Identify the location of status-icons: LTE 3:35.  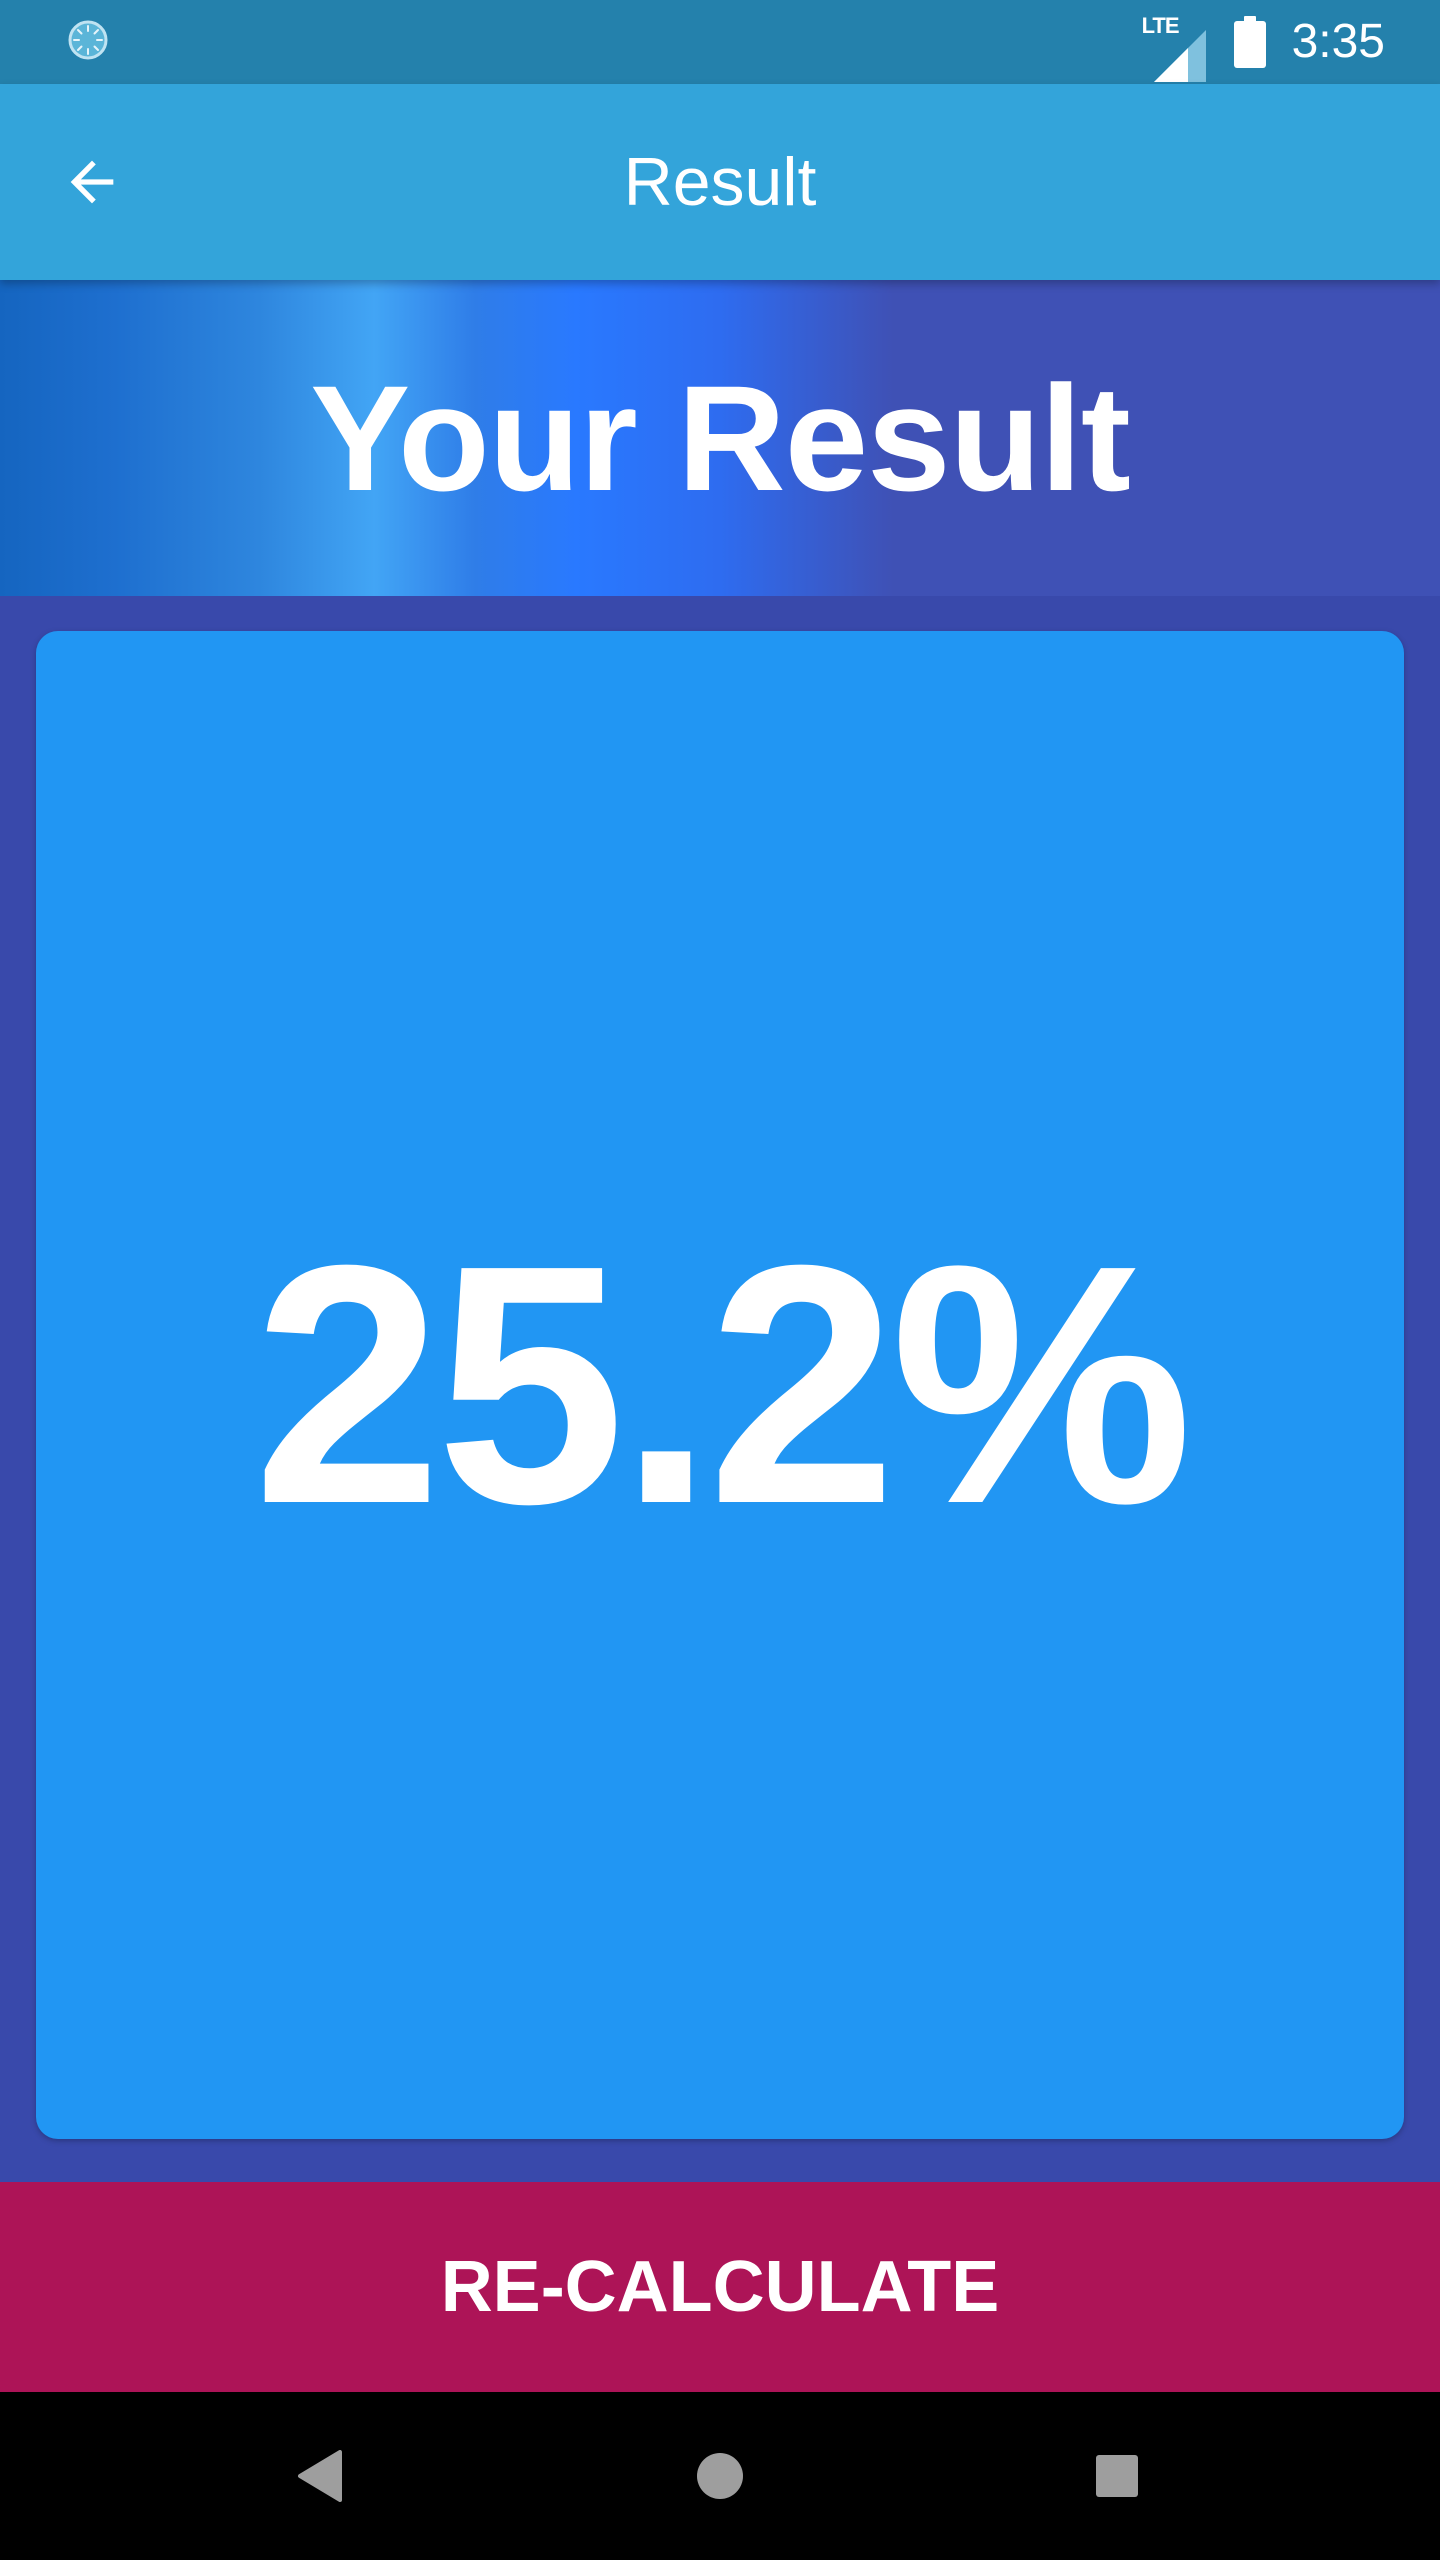
(1263, 42).